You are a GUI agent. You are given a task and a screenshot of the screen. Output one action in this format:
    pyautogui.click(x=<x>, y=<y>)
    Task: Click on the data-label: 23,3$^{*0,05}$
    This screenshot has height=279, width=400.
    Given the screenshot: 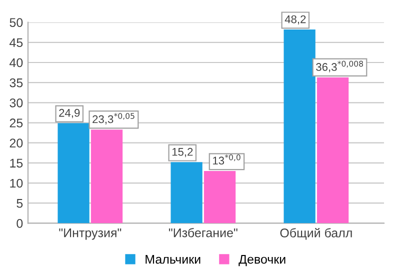 What is the action you would take?
    pyautogui.click(x=113, y=118)
    